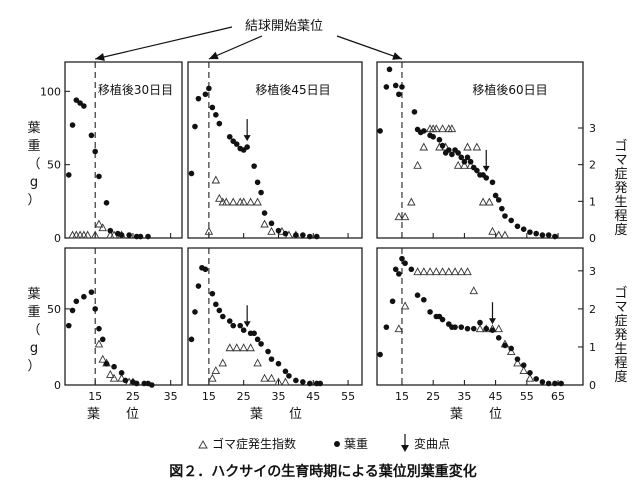  Describe the element at coordinates (432, 443) in the screenshot. I see `legend-arrow-label: 変曲点` at that location.